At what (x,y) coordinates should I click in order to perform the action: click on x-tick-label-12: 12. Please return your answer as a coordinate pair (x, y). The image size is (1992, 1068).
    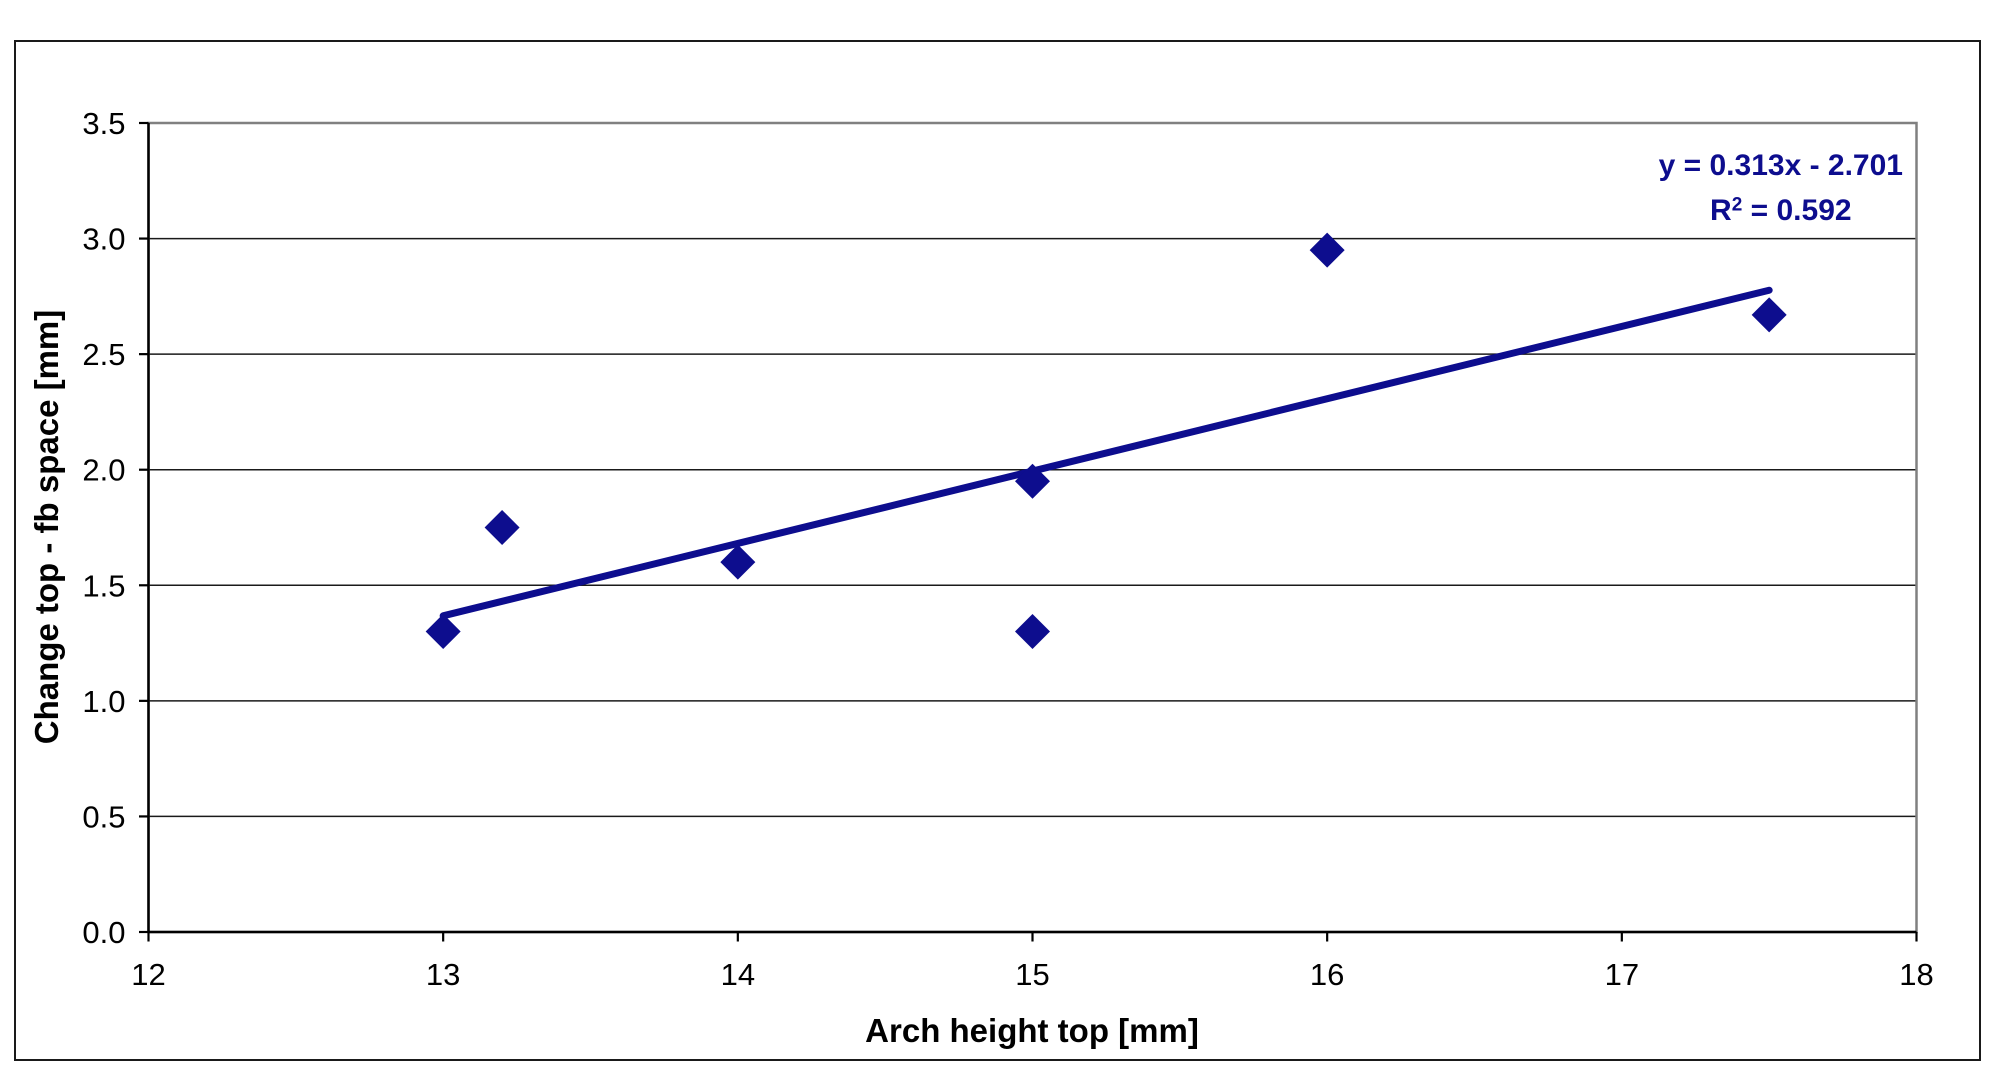
    Looking at the image, I should click on (148, 974).